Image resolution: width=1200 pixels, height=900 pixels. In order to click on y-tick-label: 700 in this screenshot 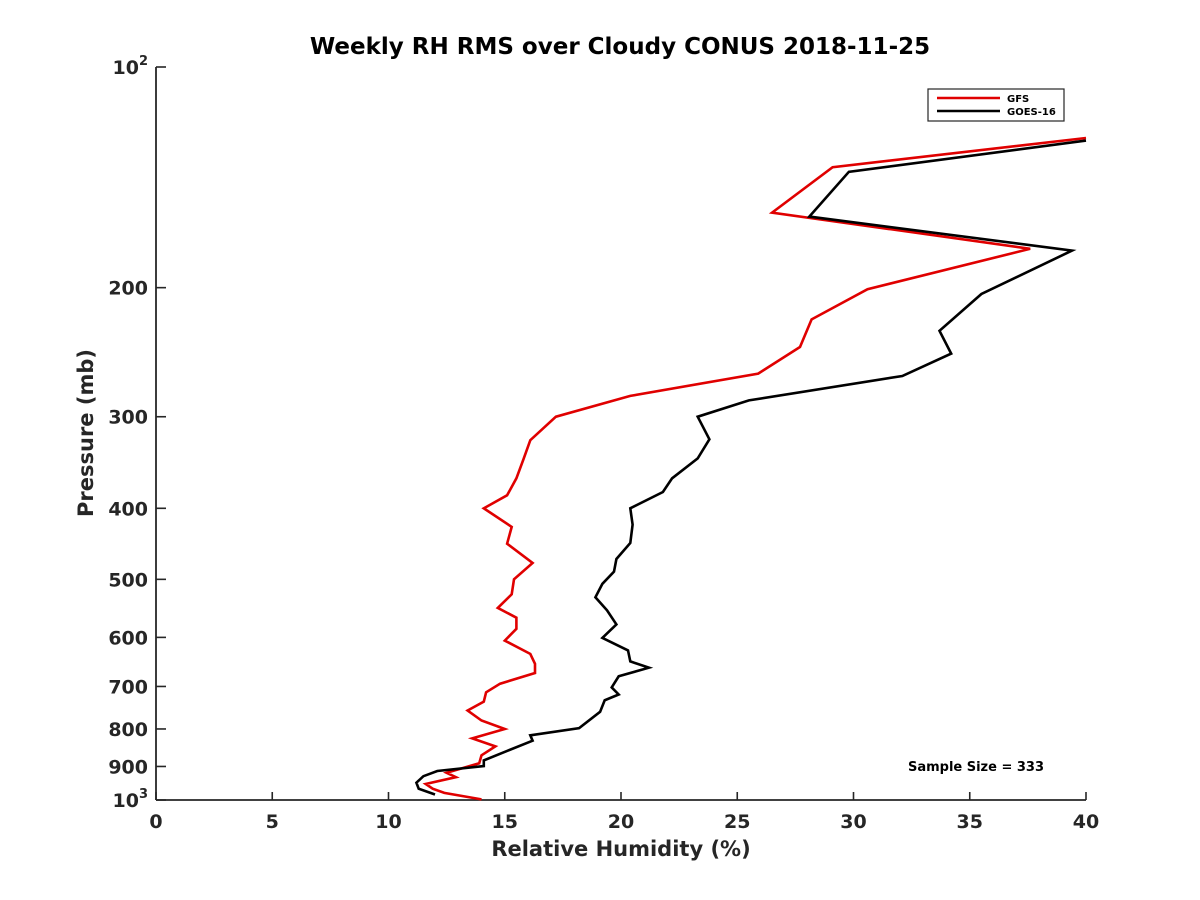, I will do `click(128, 687)`.